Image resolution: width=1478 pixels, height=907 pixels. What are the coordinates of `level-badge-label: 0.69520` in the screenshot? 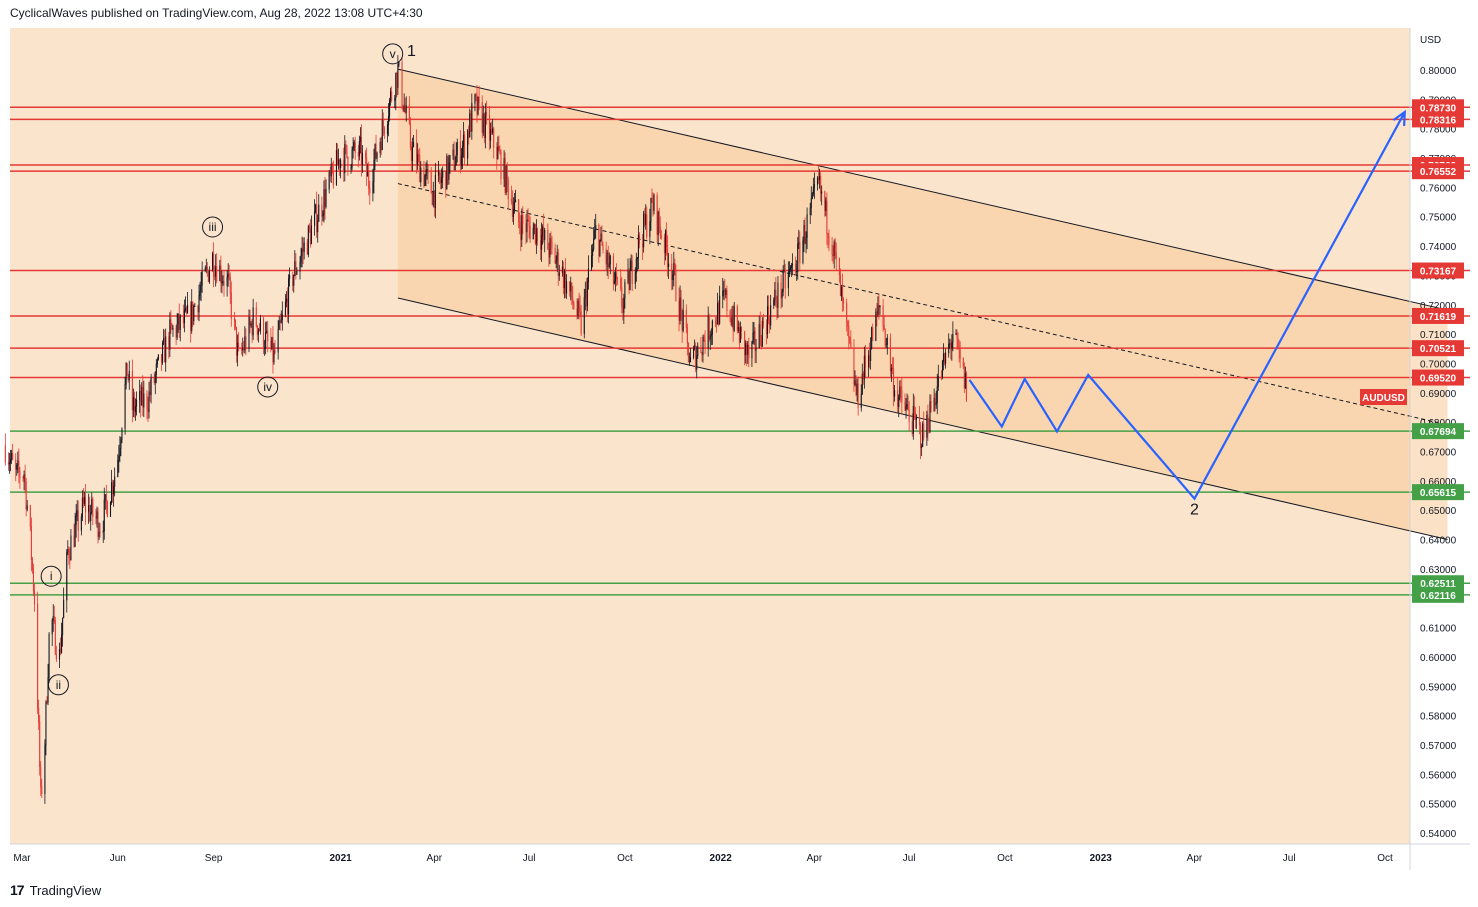 It's located at (1438, 379).